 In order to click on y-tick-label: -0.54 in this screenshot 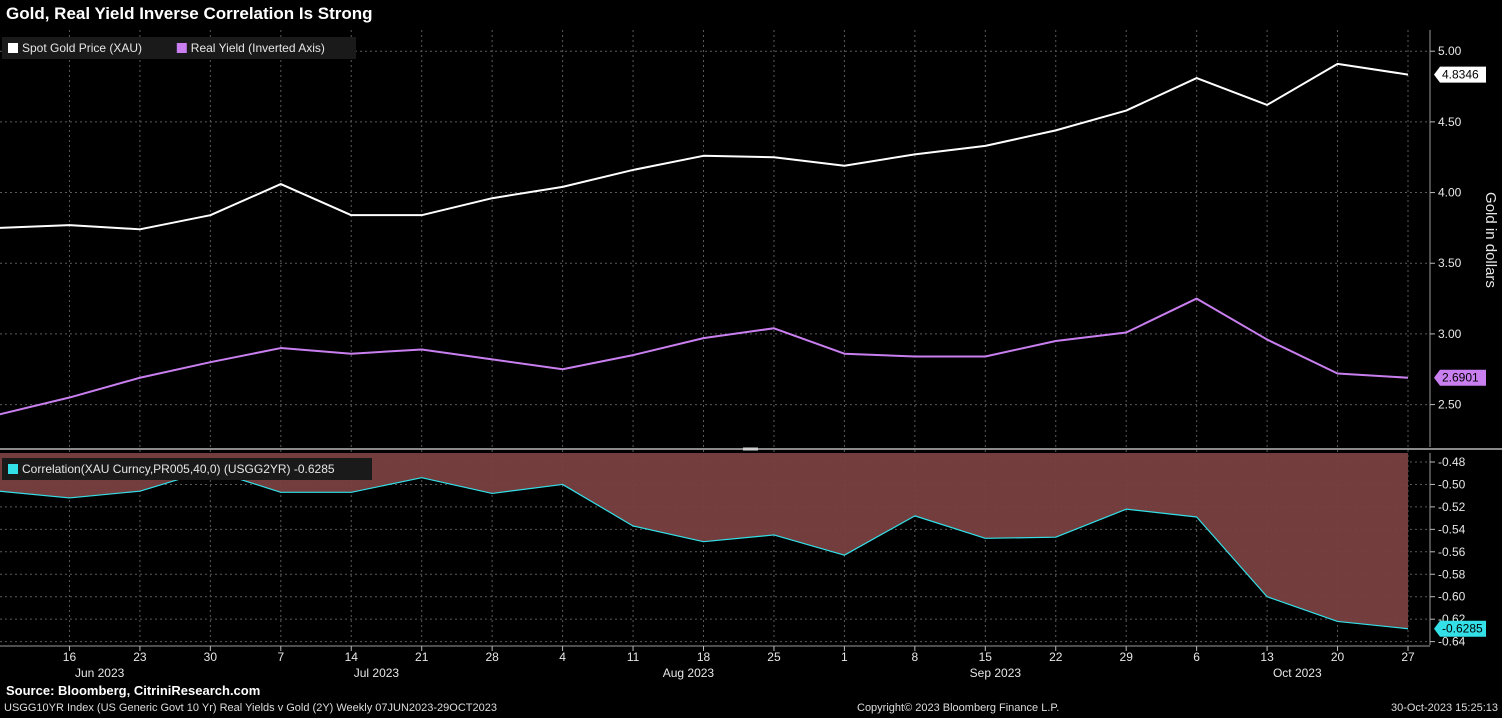, I will do `click(1452, 529)`.